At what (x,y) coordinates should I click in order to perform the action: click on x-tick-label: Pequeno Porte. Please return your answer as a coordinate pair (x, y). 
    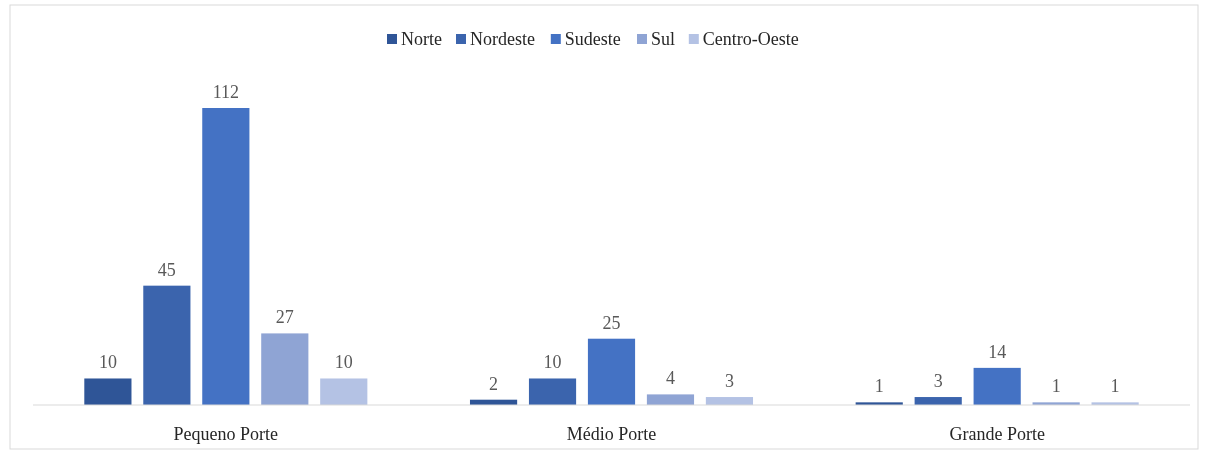
    Looking at the image, I should click on (226, 434).